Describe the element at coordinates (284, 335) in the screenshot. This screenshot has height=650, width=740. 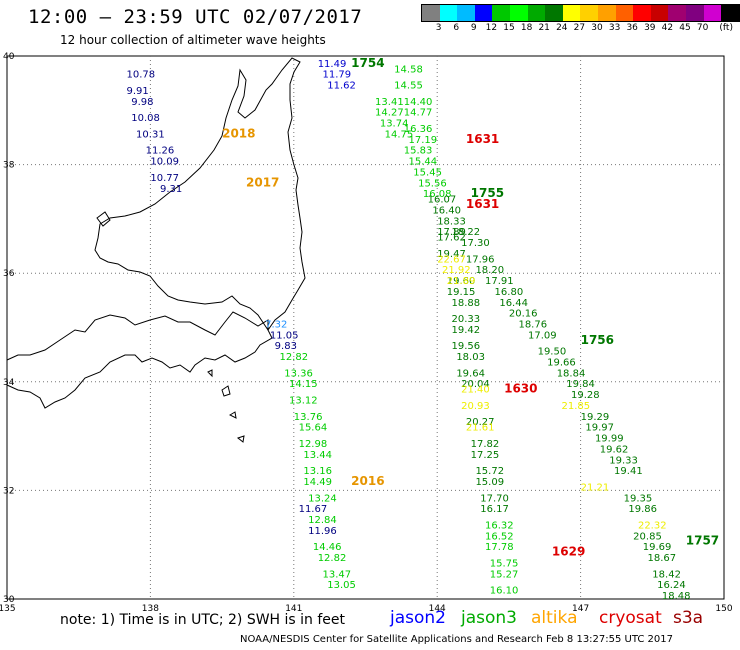
I see `wave-height-label: 11.05` at that location.